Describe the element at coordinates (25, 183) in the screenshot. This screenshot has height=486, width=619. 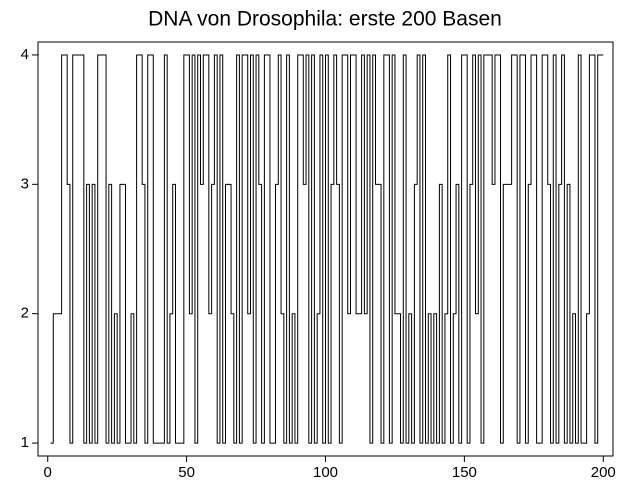
I see `y-tick-label: 3` at that location.